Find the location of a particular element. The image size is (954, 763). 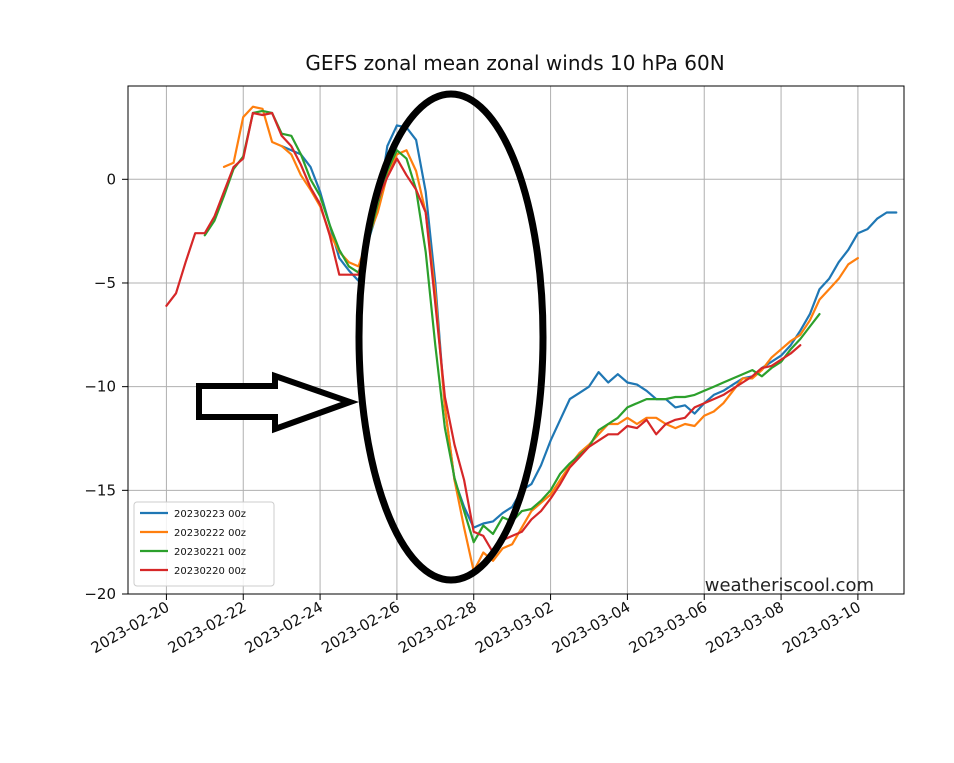

legend-label: 20230221 00z is located at coordinates (210, 552).